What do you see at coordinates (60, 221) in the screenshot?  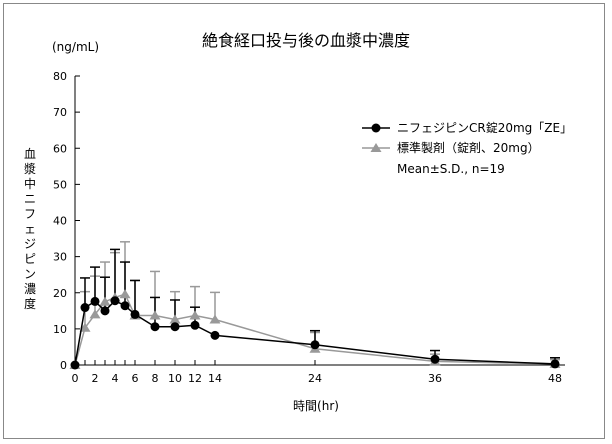 I see `y-tick-label: 40` at bounding box center [60, 221].